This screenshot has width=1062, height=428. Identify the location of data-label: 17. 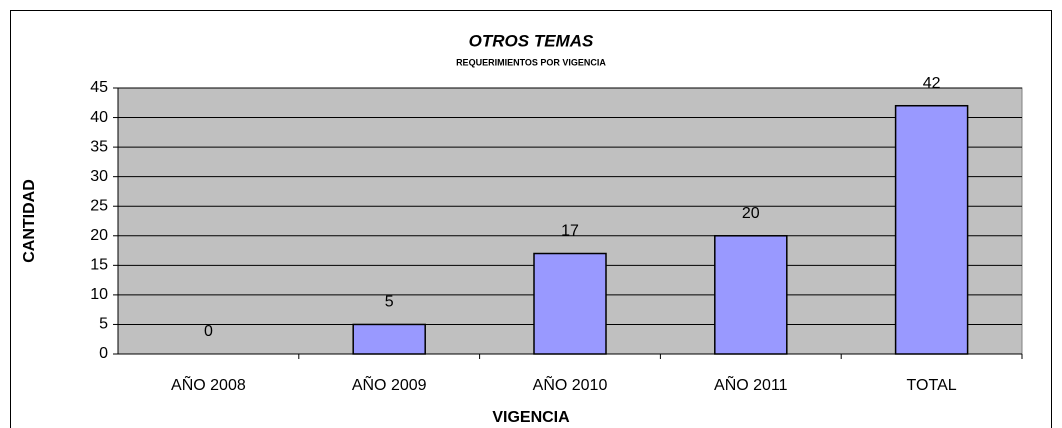
(570, 231).